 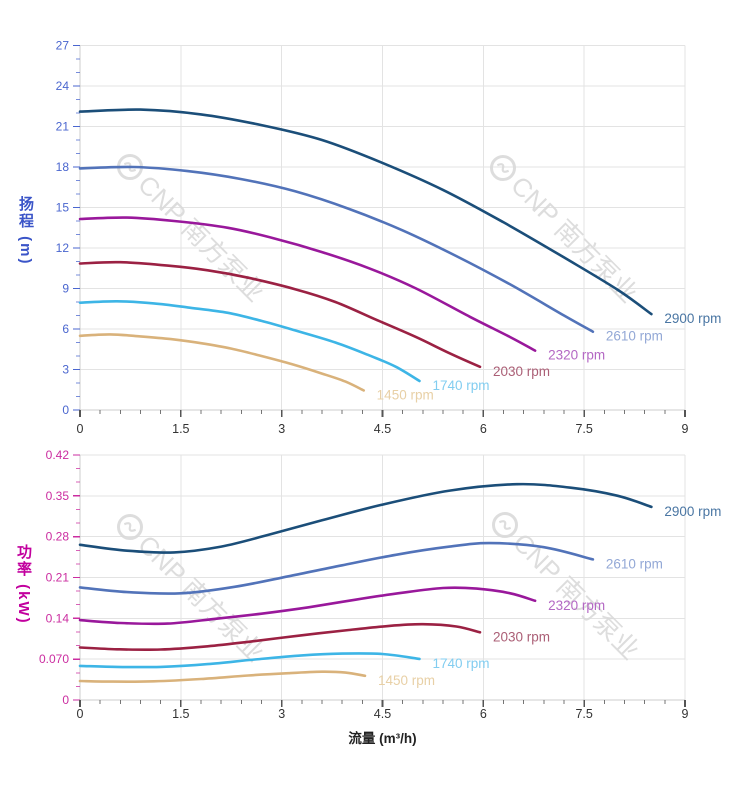 What do you see at coordinates (63, 208) in the screenshot?
I see `y-tick-label: 15` at bounding box center [63, 208].